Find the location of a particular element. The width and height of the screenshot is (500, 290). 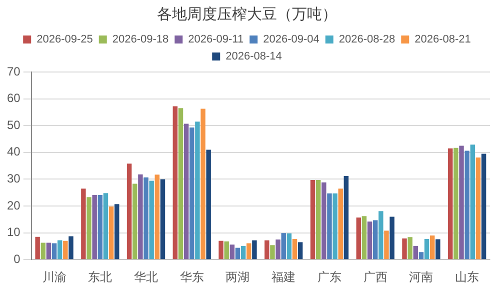

chart-title: 各地周度压榨大豆（万吨） is located at coordinates (247, 15).